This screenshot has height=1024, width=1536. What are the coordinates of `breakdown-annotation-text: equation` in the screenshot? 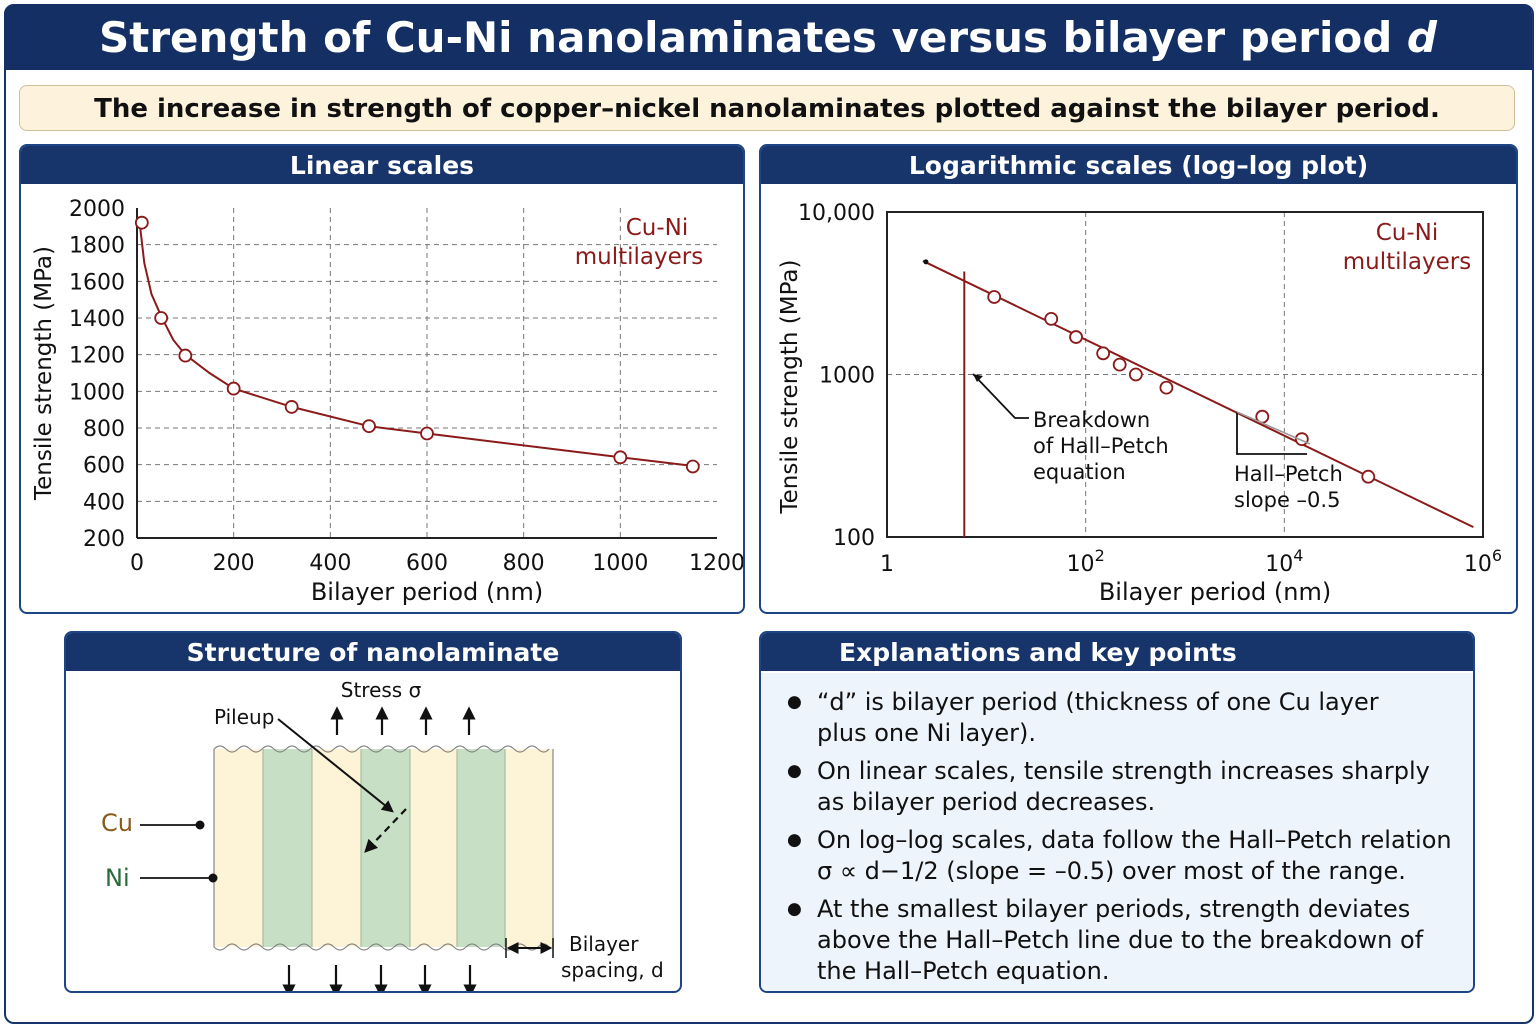 It's located at (1079, 472).